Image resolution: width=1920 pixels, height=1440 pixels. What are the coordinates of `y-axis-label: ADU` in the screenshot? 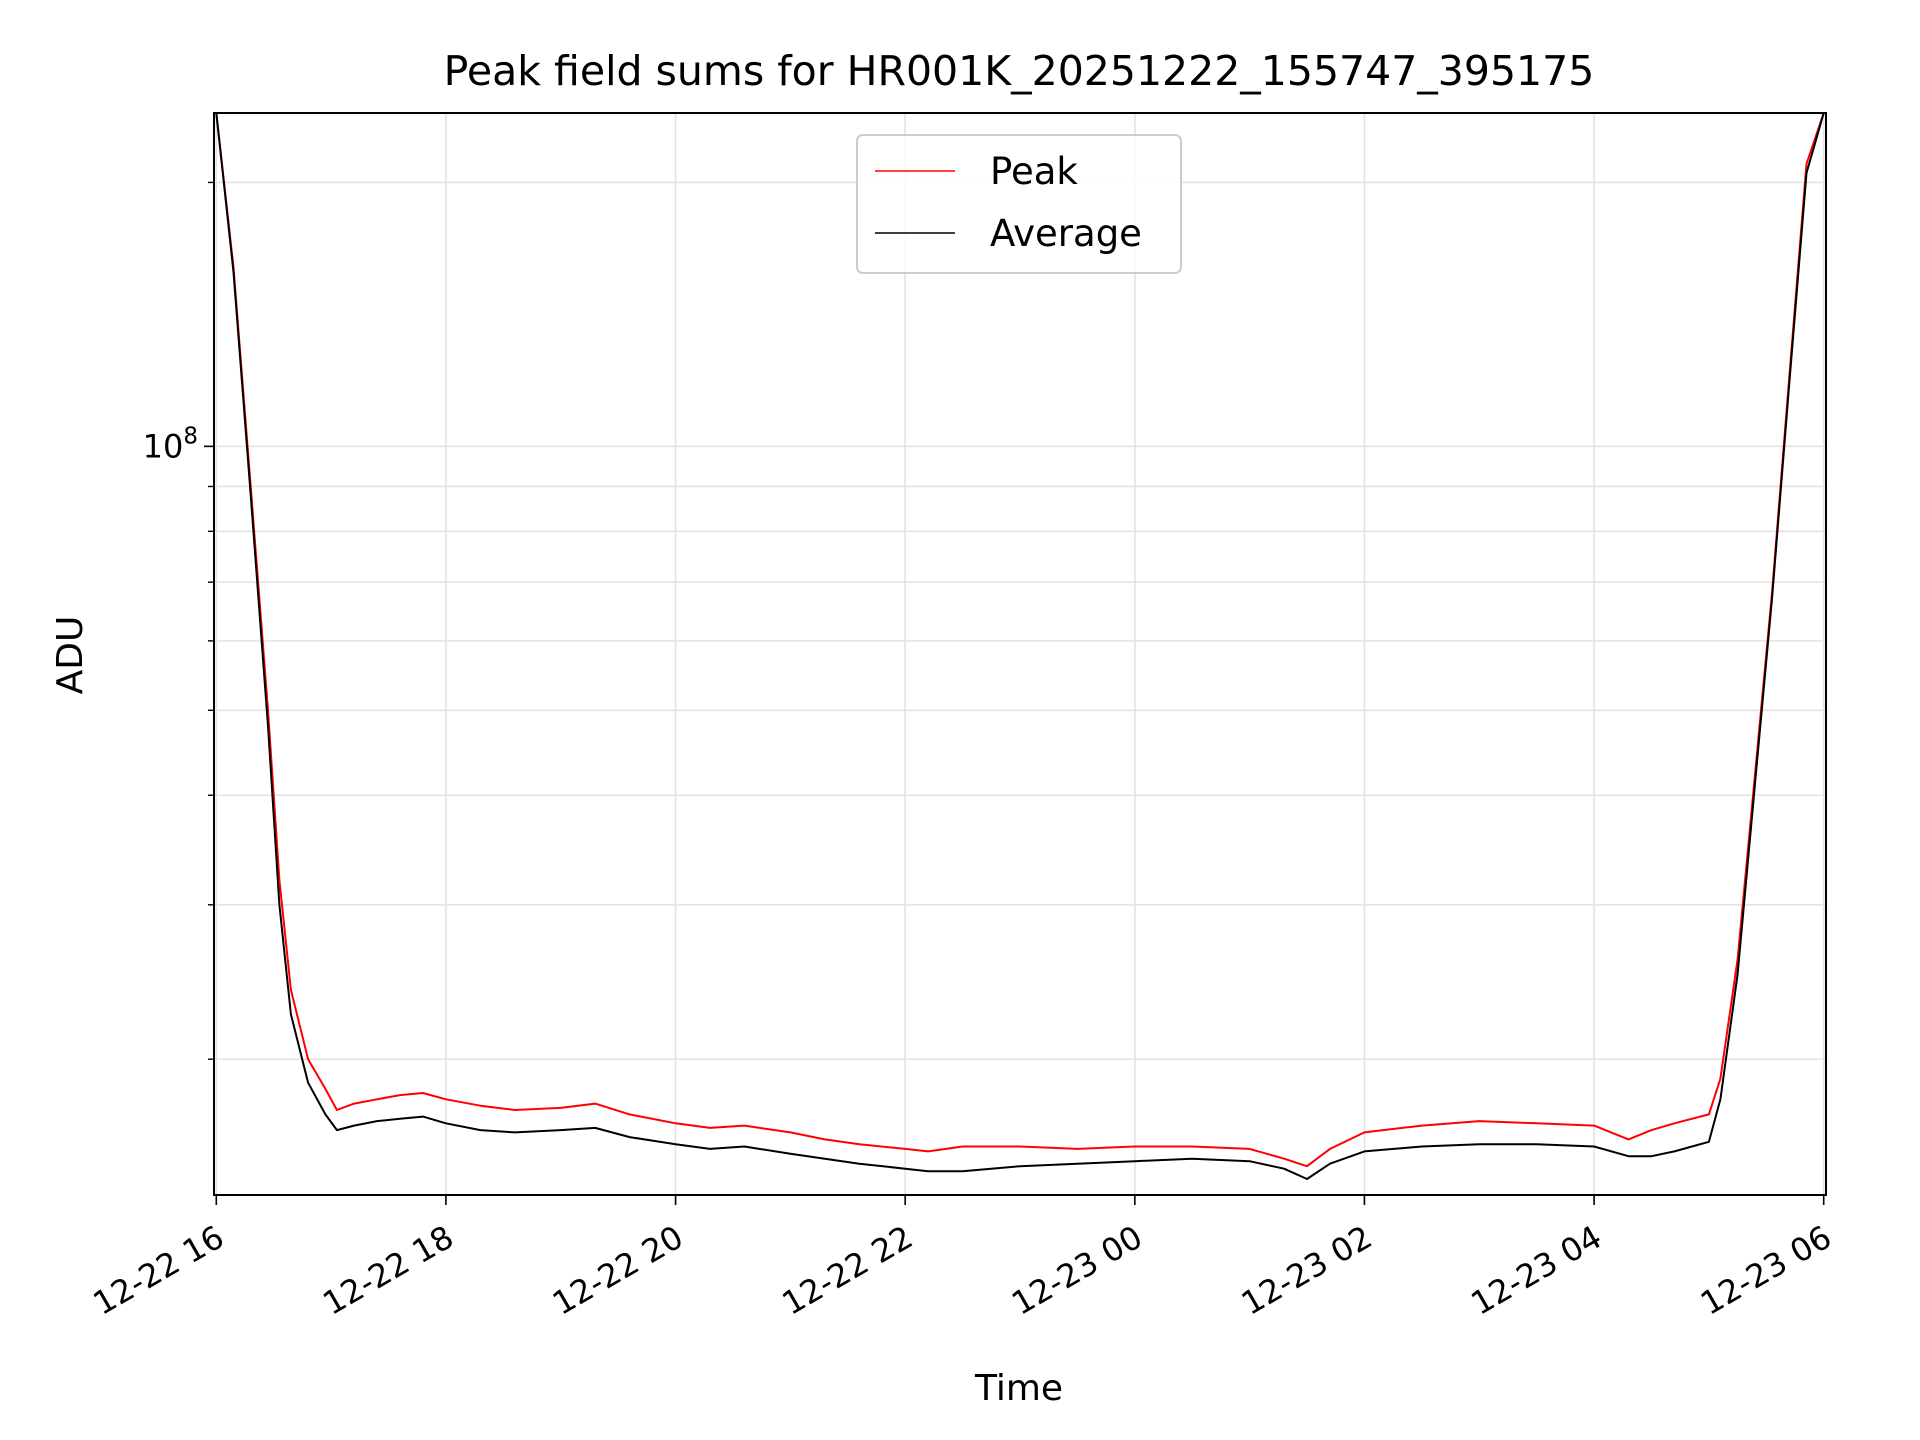 It's located at (70, 655).